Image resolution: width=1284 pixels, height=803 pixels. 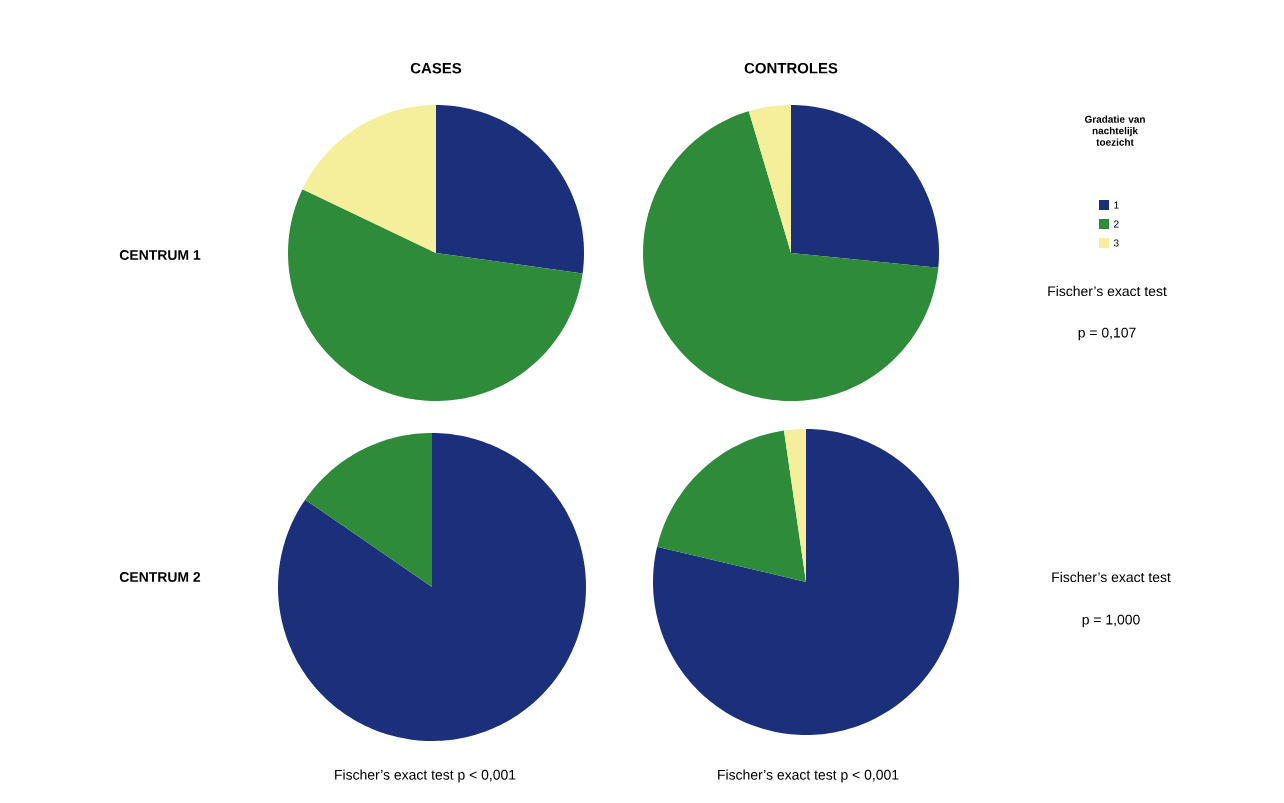 What do you see at coordinates (1107, 334) in the screenshot?
I see `text: p = 0,107` at bounding box center [1107, 334].